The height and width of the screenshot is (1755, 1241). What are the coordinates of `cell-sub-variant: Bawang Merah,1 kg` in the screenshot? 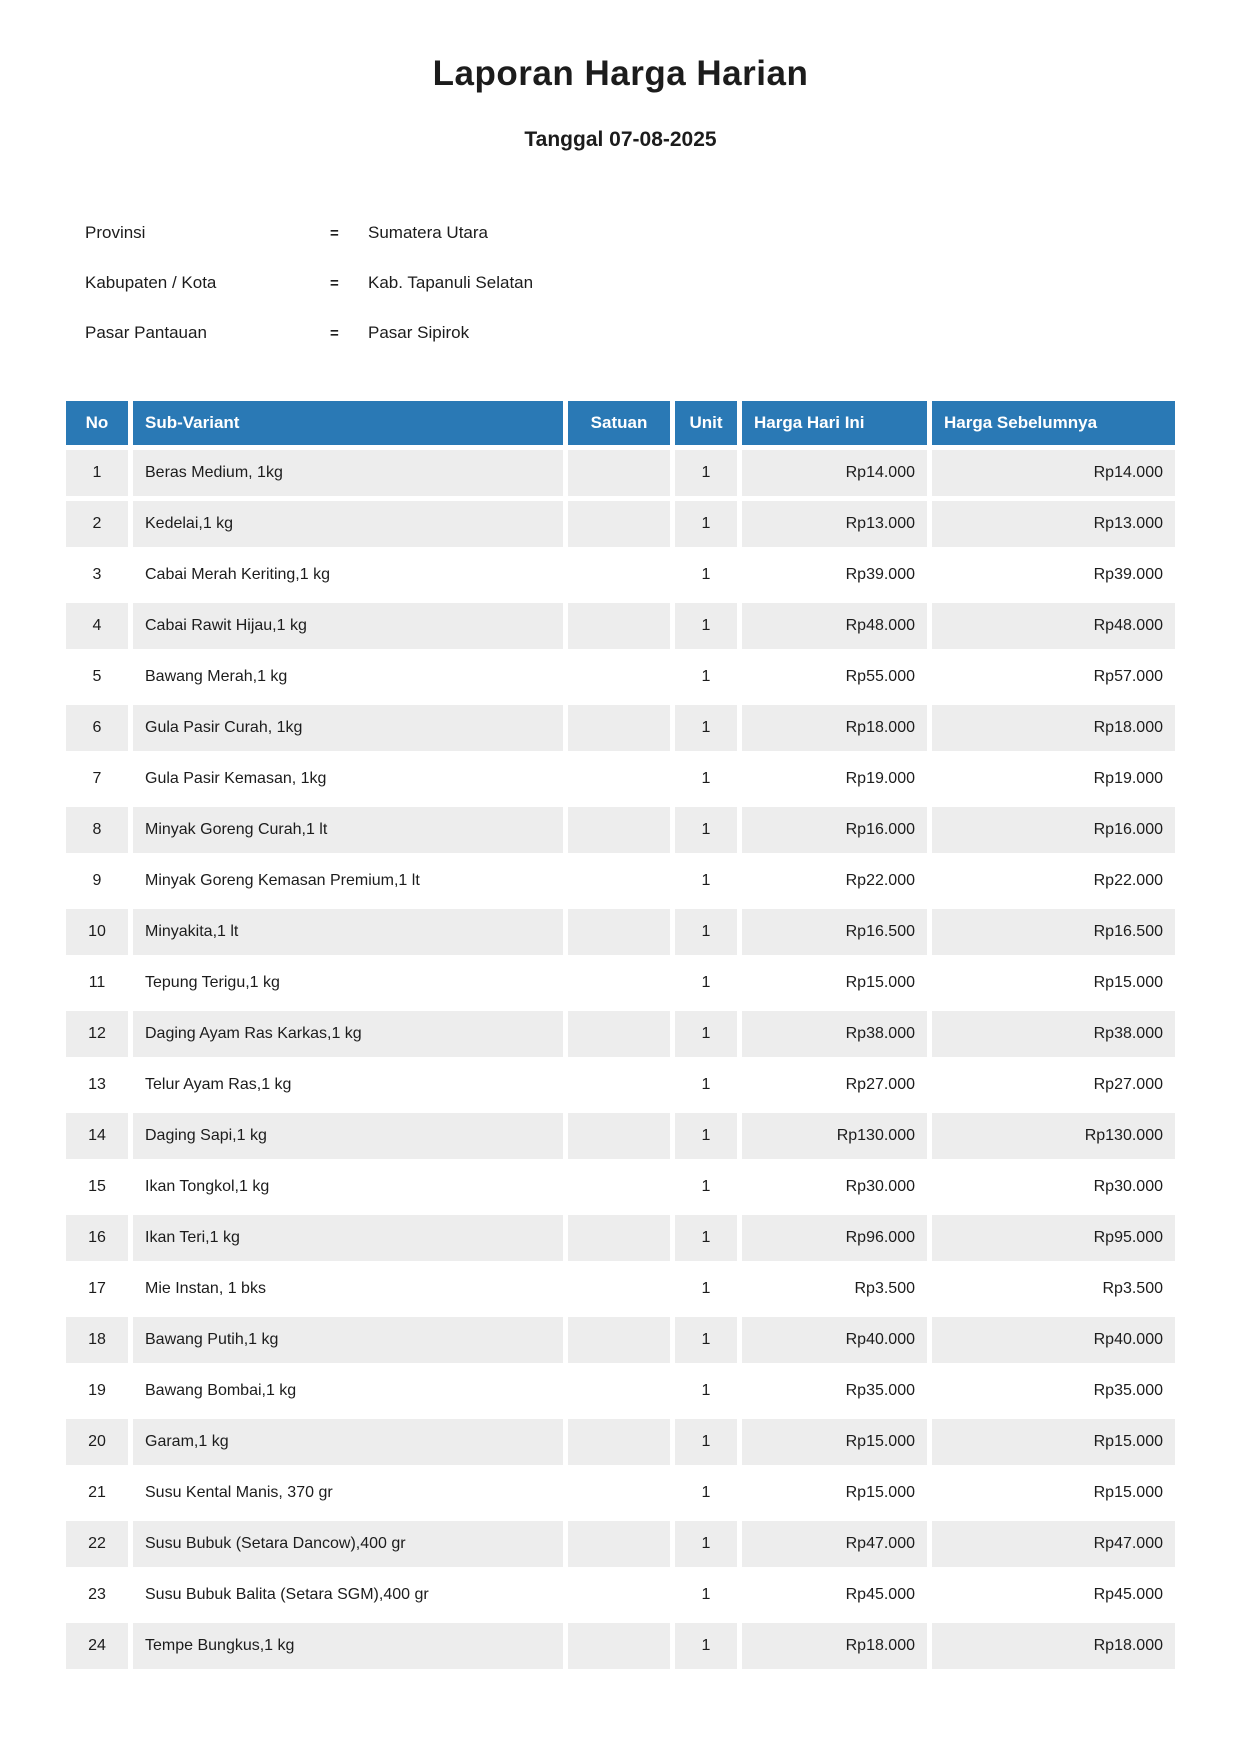 It's located at (348, 677).